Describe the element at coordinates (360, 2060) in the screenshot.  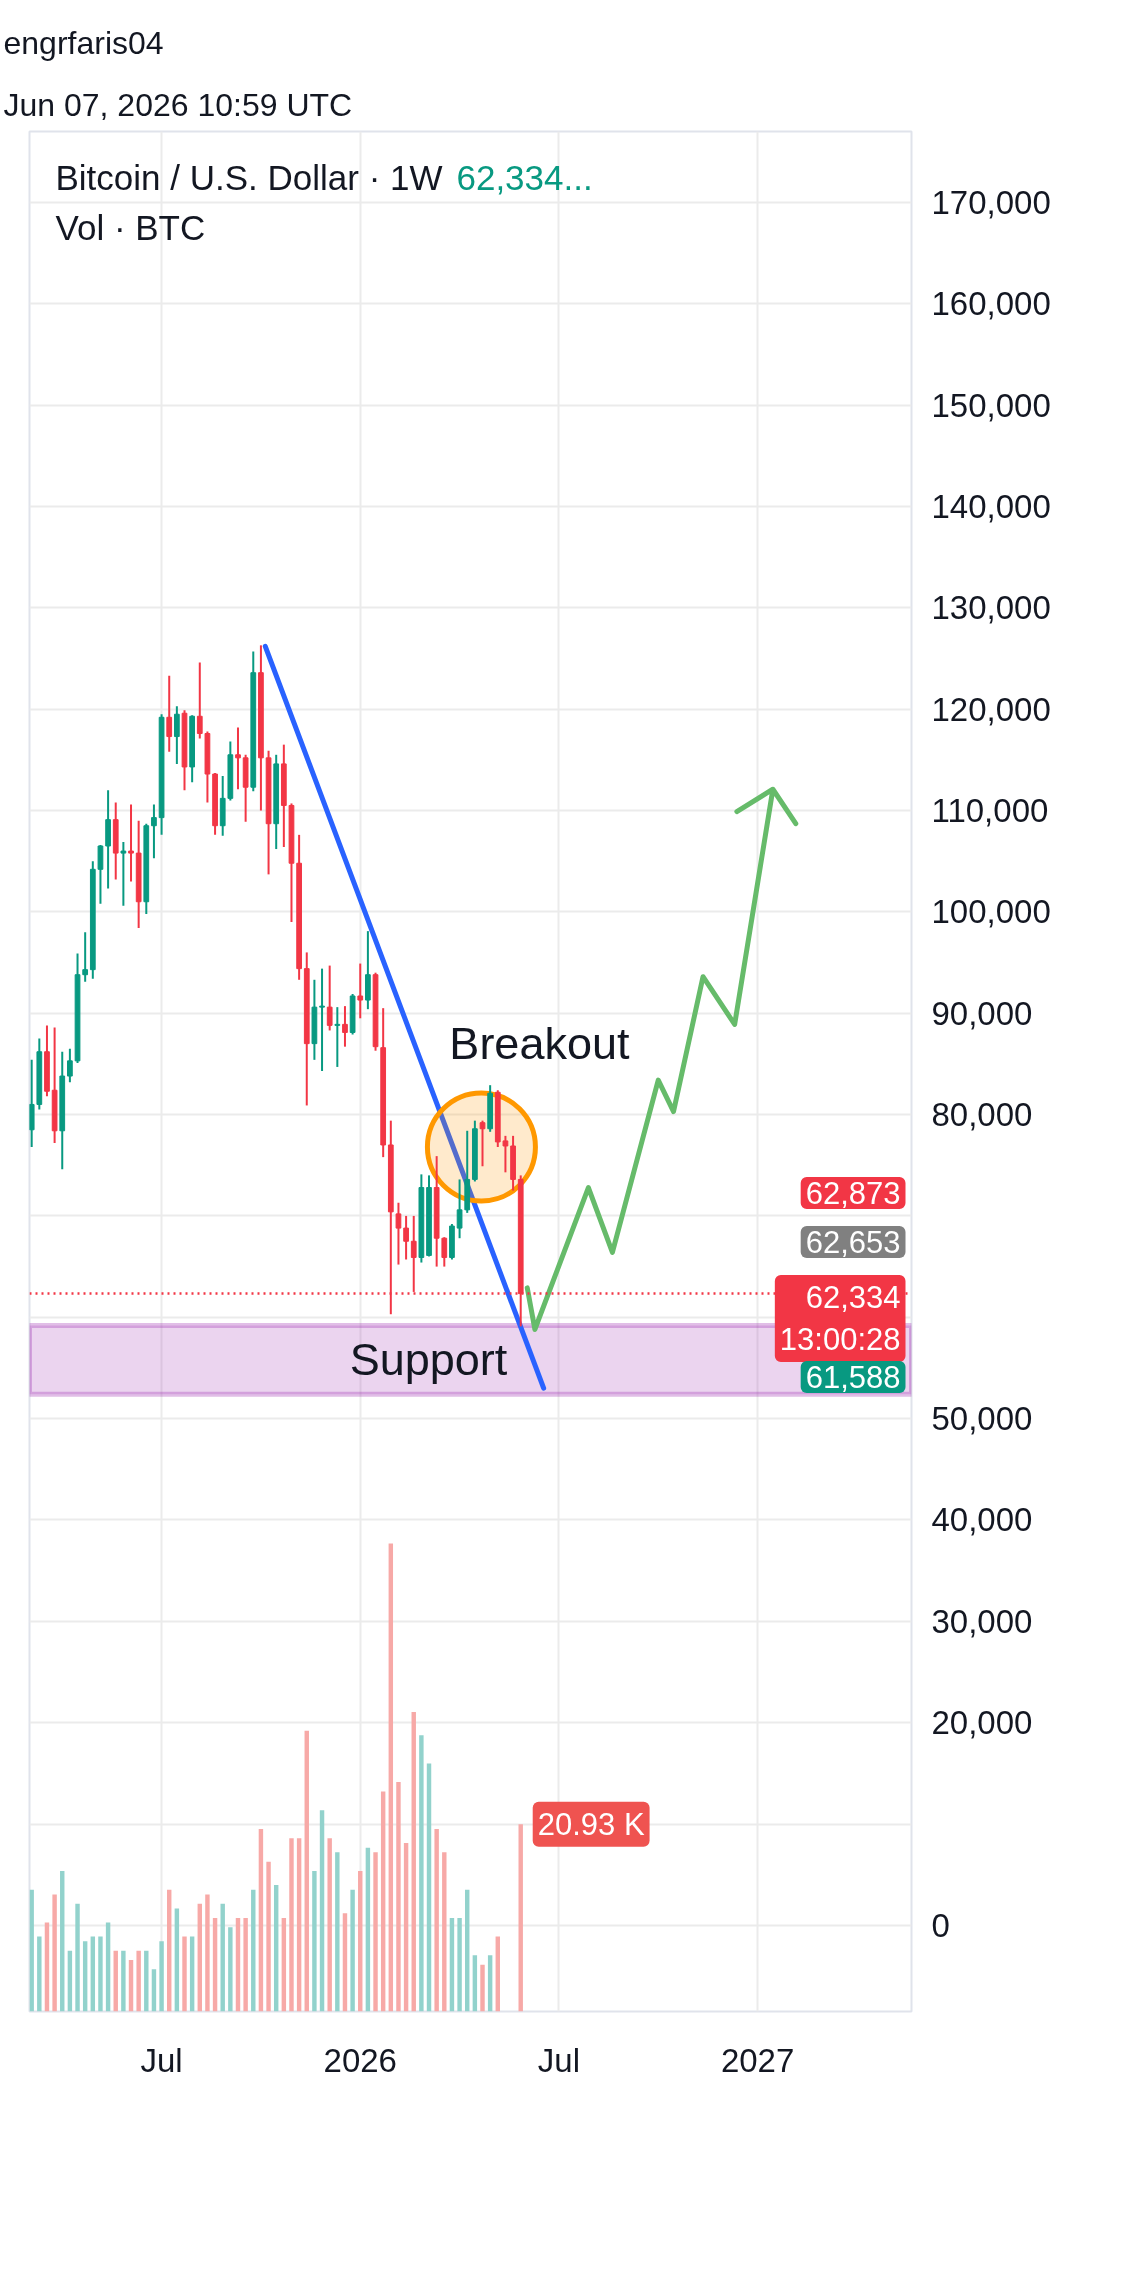
I see `x-tick-label: 2026` at that location.